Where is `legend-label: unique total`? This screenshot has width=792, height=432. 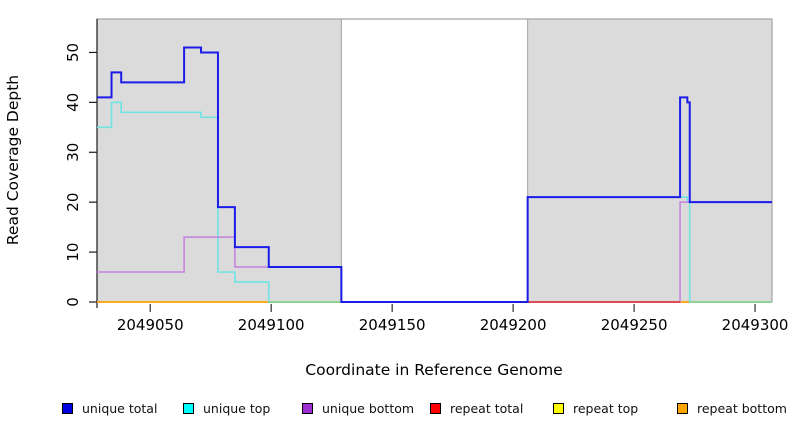
legend-label: unique total is located at coordinates (120, 408).